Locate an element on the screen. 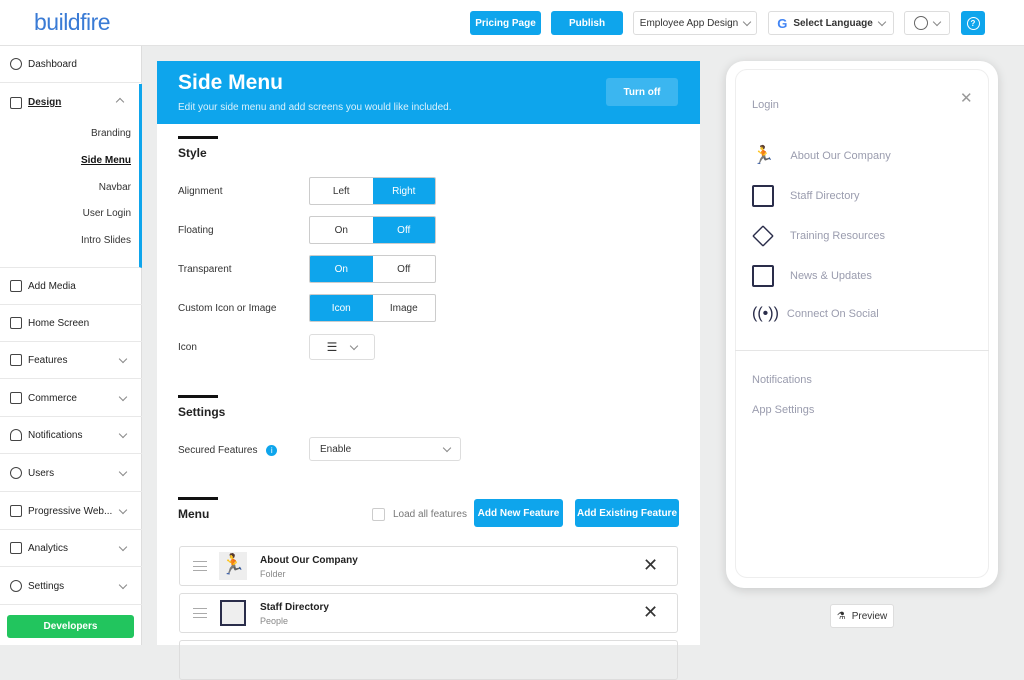 Image resolution: width=1024 pixels, height=680 pixels. sidebar-item-label: Settings is located at coordinates (46, 586).